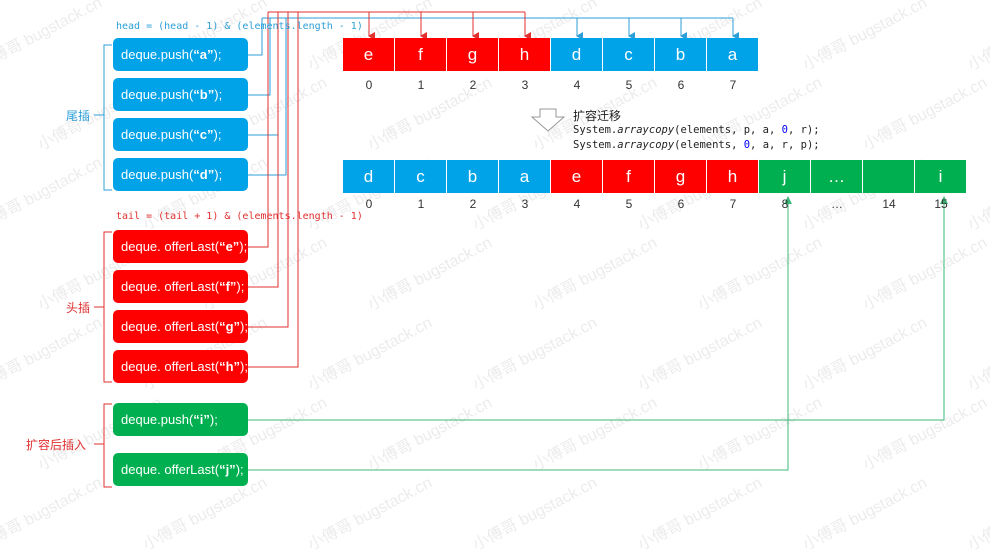 The height and width of the screenshot is (555, 990). Describe the element at coordinates (228, 286) in the screenshot. I see `op-argument-text: “f”` at that location.